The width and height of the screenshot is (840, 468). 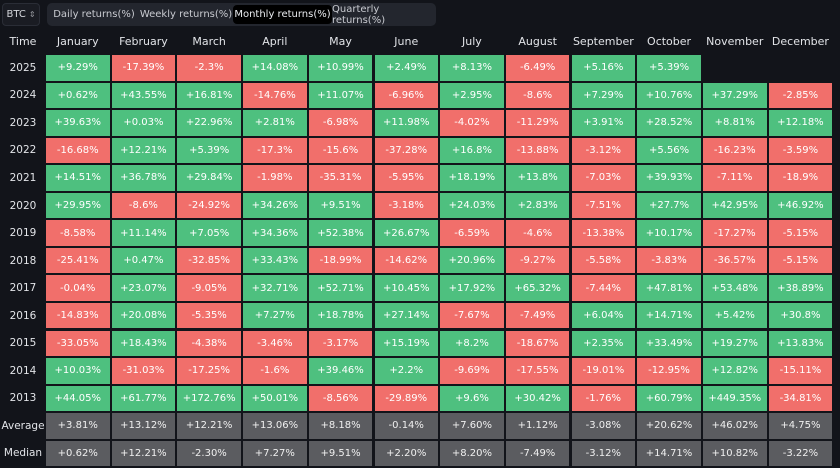 I want to click on summary-cell: +8.18%, so click(x=340, y=426).